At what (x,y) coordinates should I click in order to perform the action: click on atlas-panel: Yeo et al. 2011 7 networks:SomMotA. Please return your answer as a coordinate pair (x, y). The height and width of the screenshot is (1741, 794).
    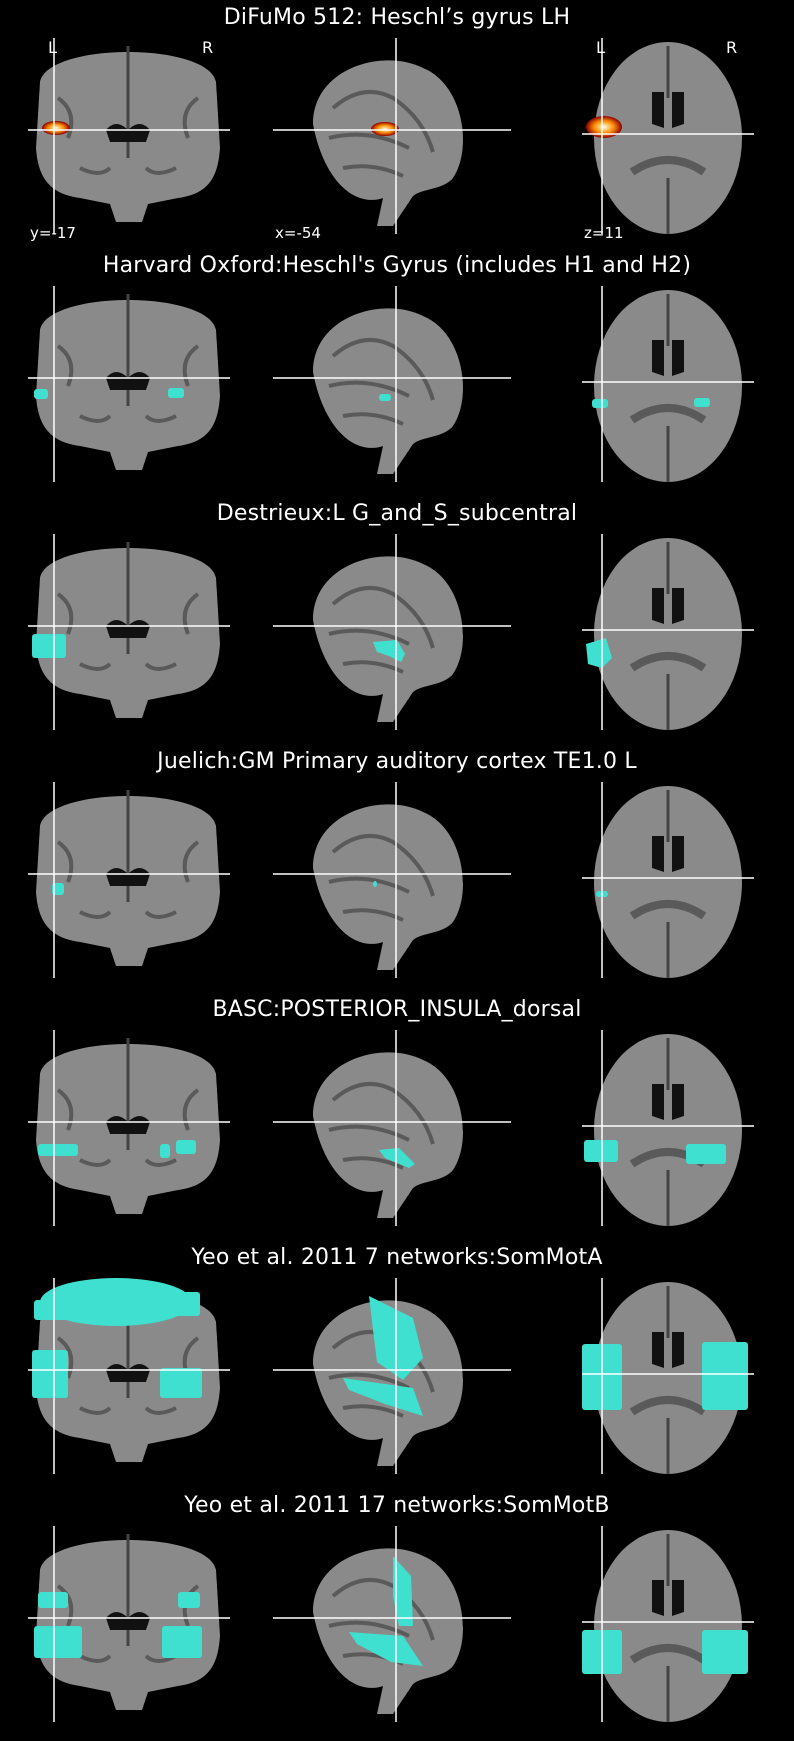
    Looking at the image, I should click on (397, 1364).